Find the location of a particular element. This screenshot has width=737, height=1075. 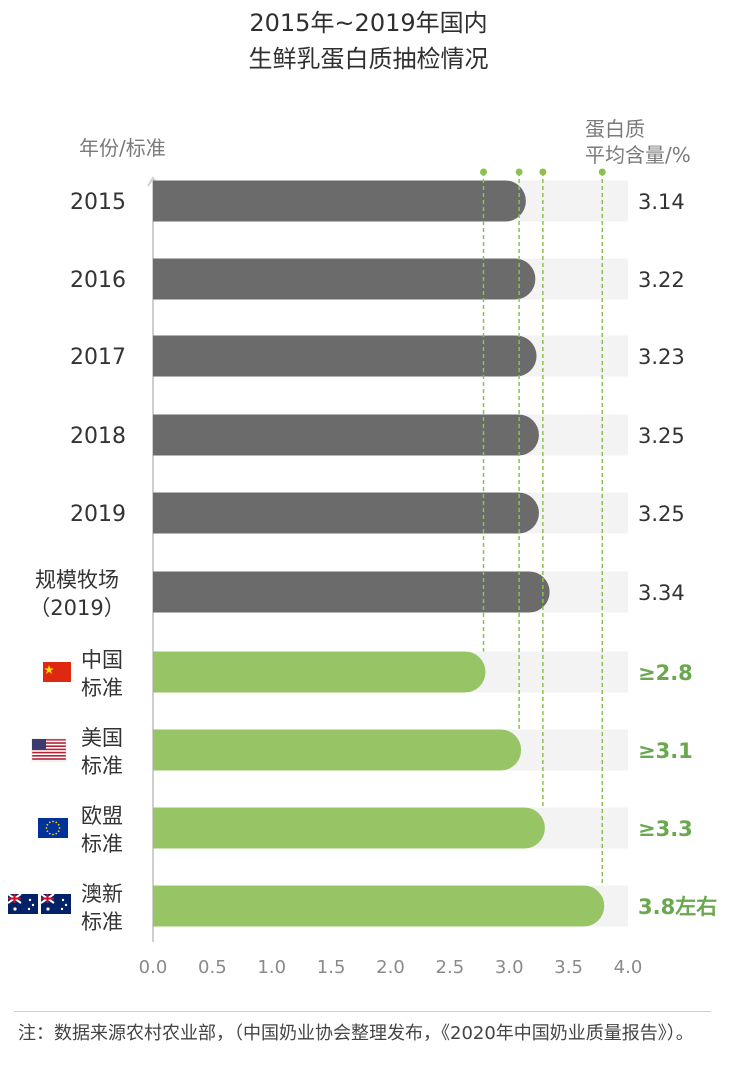

us-flag-canton is located at coordinates (39, 744).